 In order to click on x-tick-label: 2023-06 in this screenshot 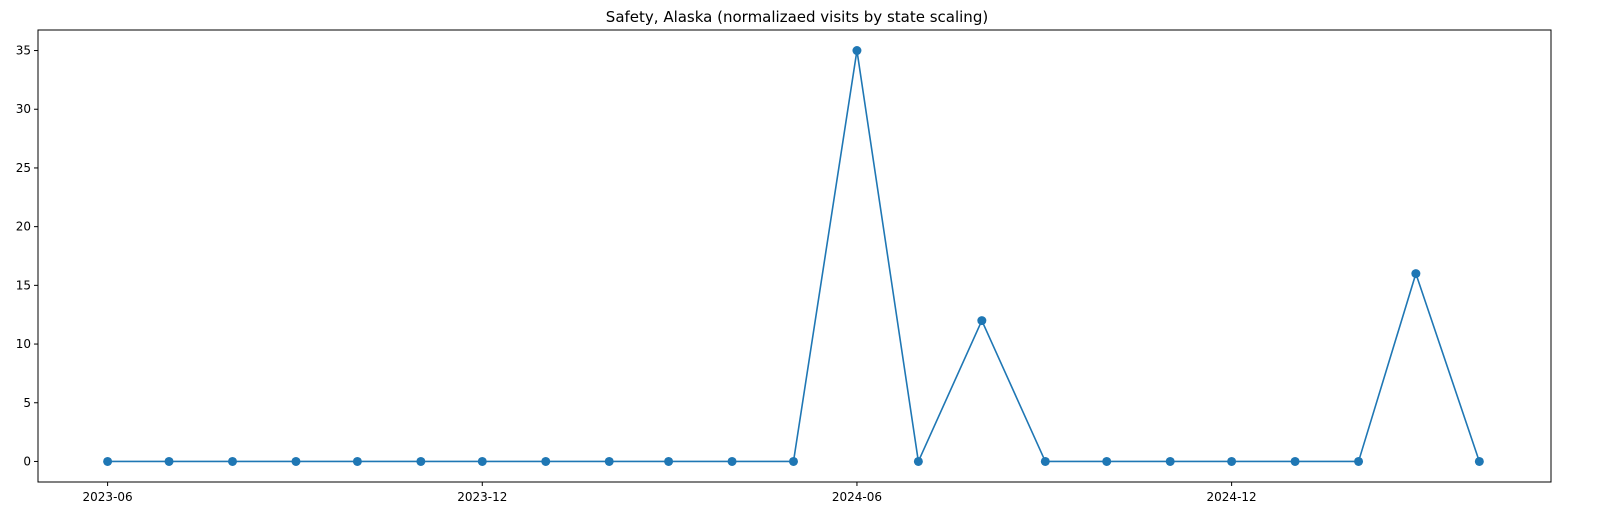, I will do `click(108, 497)`.